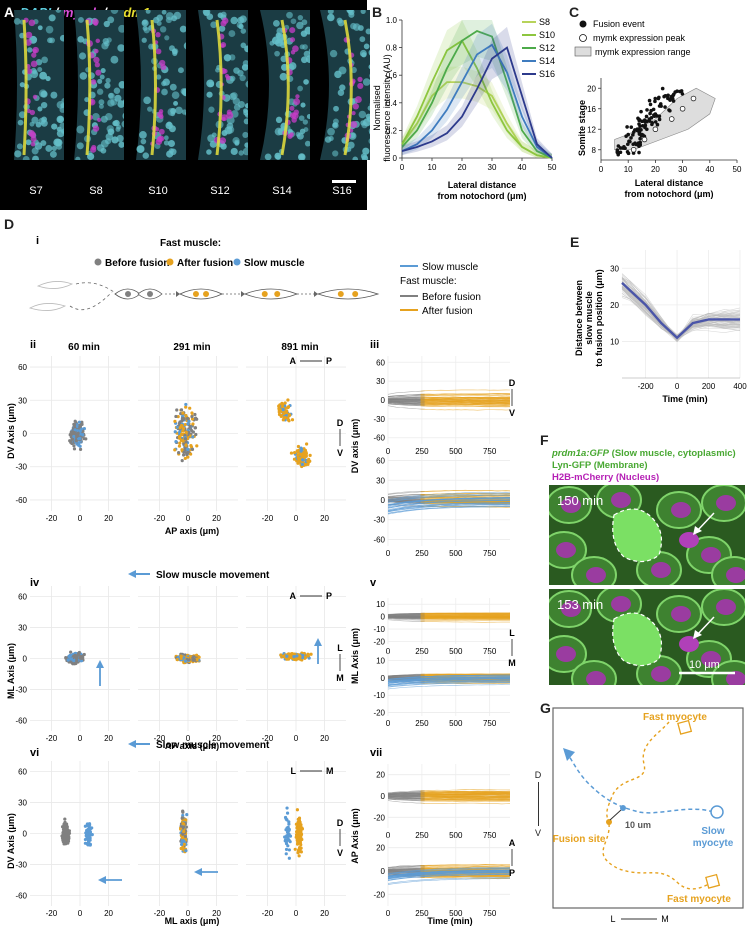 The height and width of the screenshot is (930, 750). Describe the element at coordinates (717, 812) in the screenshot. I see `g-slow-myocyte-marker` at that location.